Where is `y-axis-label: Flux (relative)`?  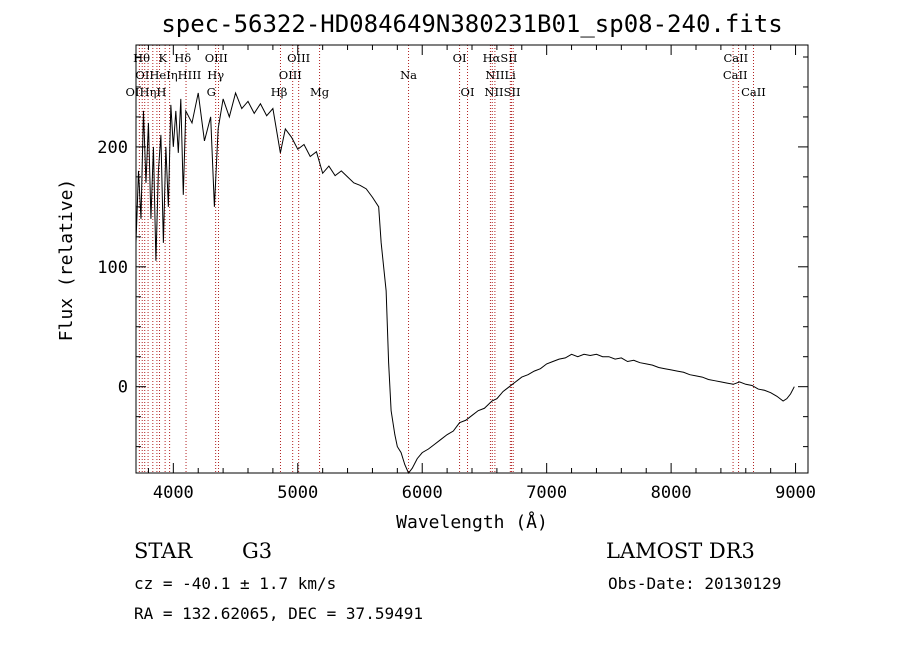 y-axis-label: Flux (relative) is located at coordinates (66, 260).